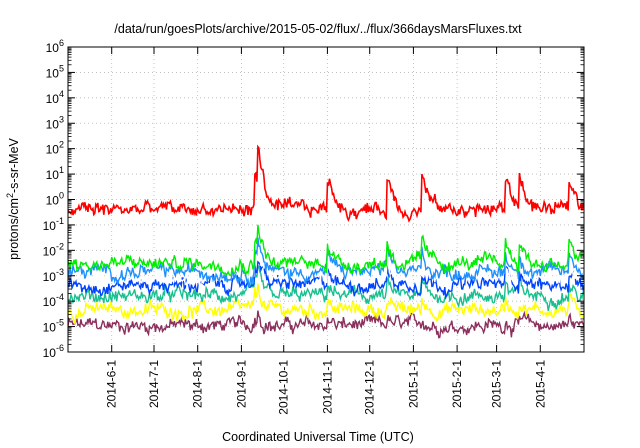  What do you see at coordinates (370, 387) in the screenshot?
I see `x-tick-label: 2014-12-1` at bounding box center [370, 387].